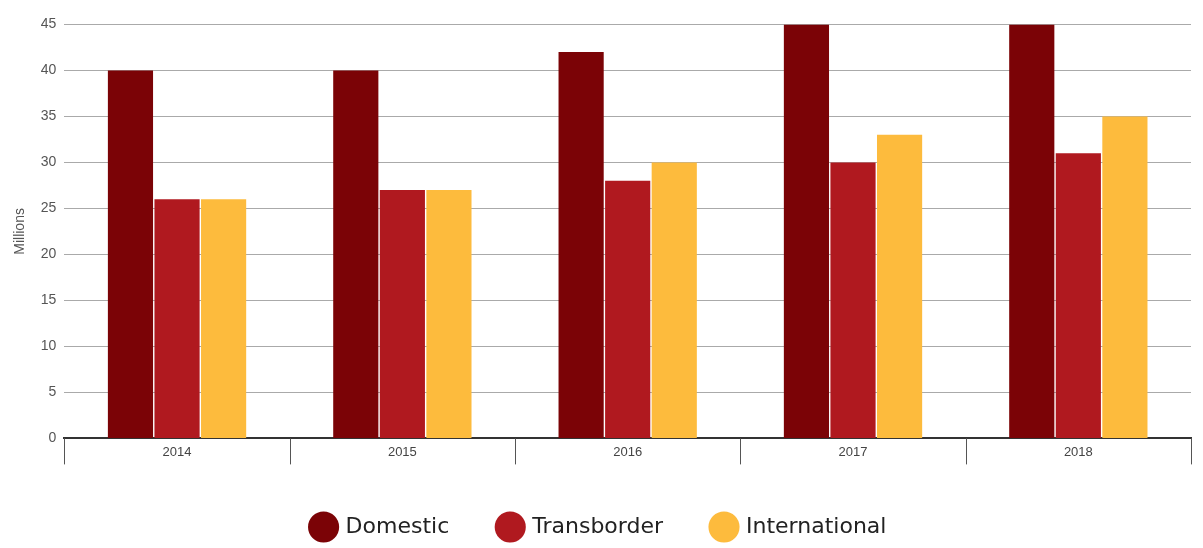 This screenshot has width=1203, height=548. I want to click on y-axis-title: Millions, so click(19, 231).